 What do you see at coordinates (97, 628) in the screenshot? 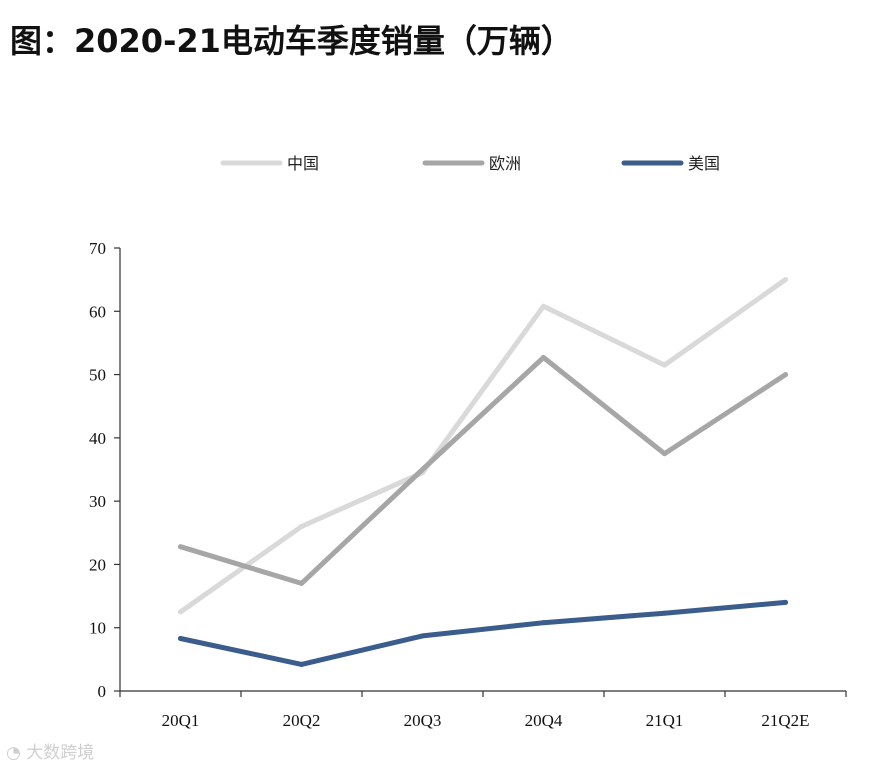
I see `y-tick-label: 10` at bounding box center [97, 628].